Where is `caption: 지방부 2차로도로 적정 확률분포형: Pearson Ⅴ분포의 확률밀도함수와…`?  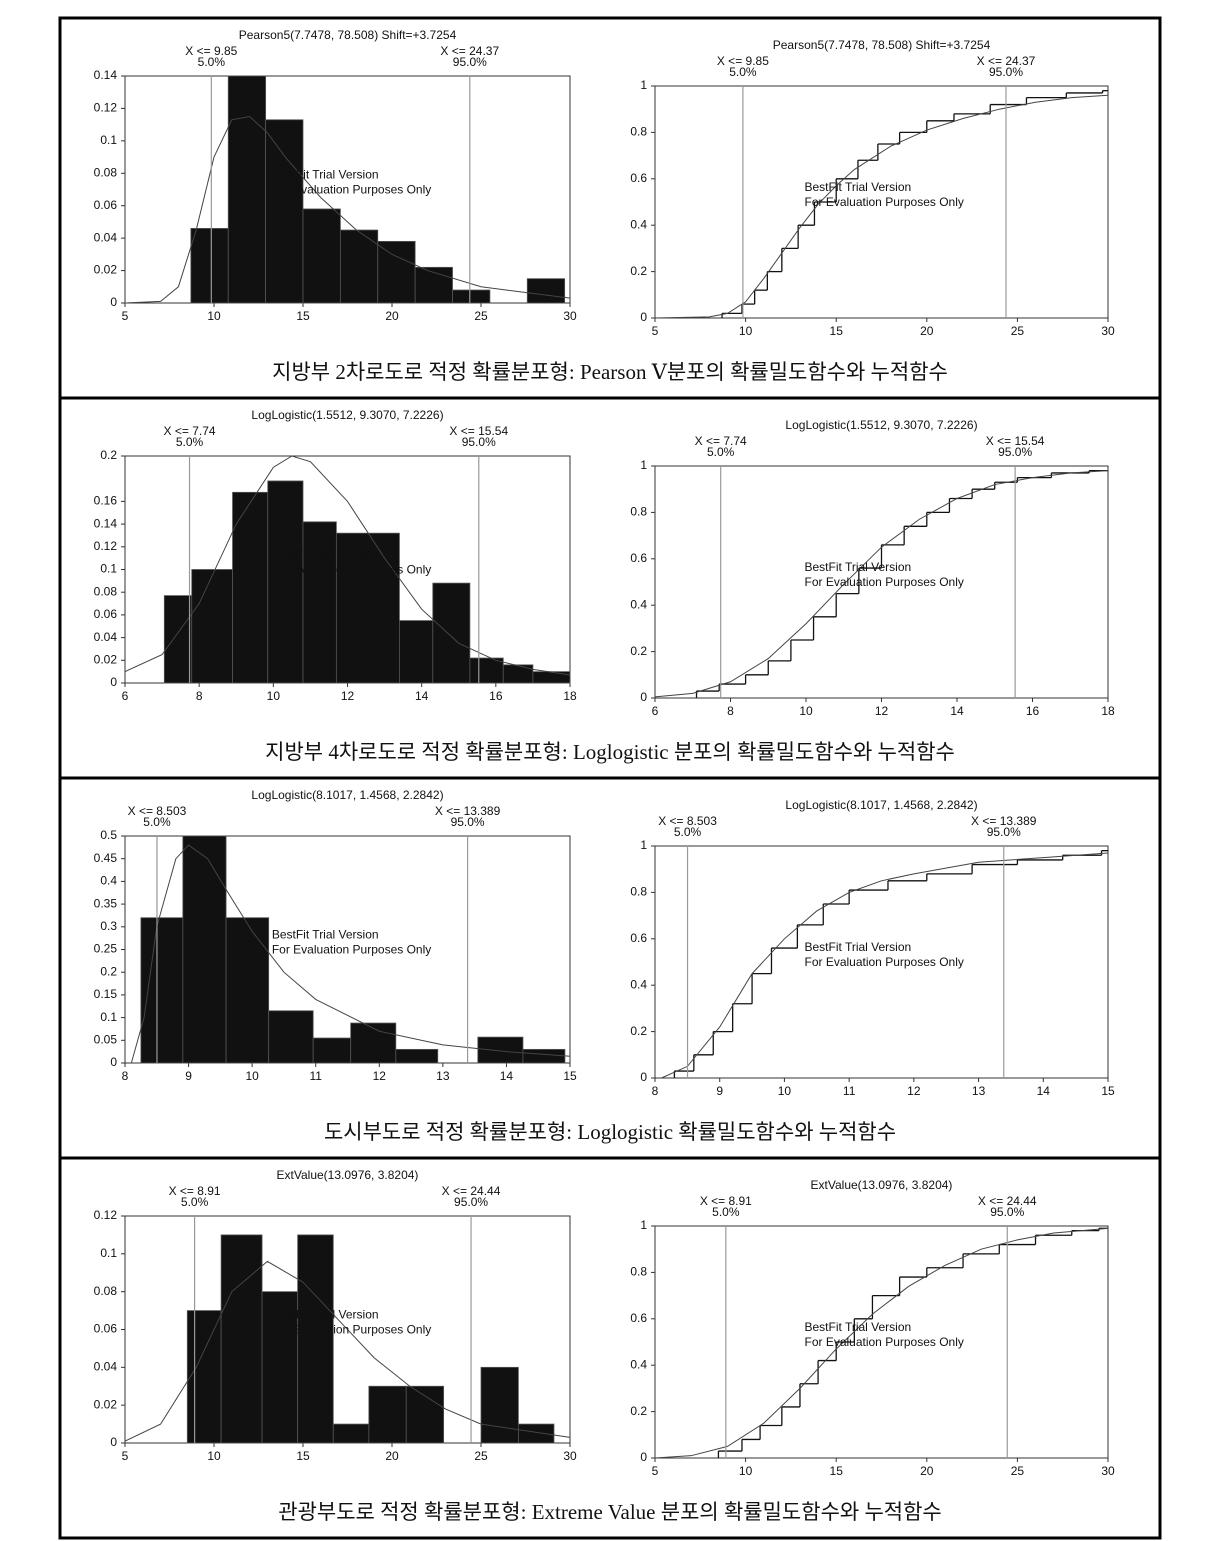 caption: 지방부 2차로도로 적정 확률분포형: Pearson Ⅴ분포의 확률밀도함수와… is located at coordinates (610, 372).